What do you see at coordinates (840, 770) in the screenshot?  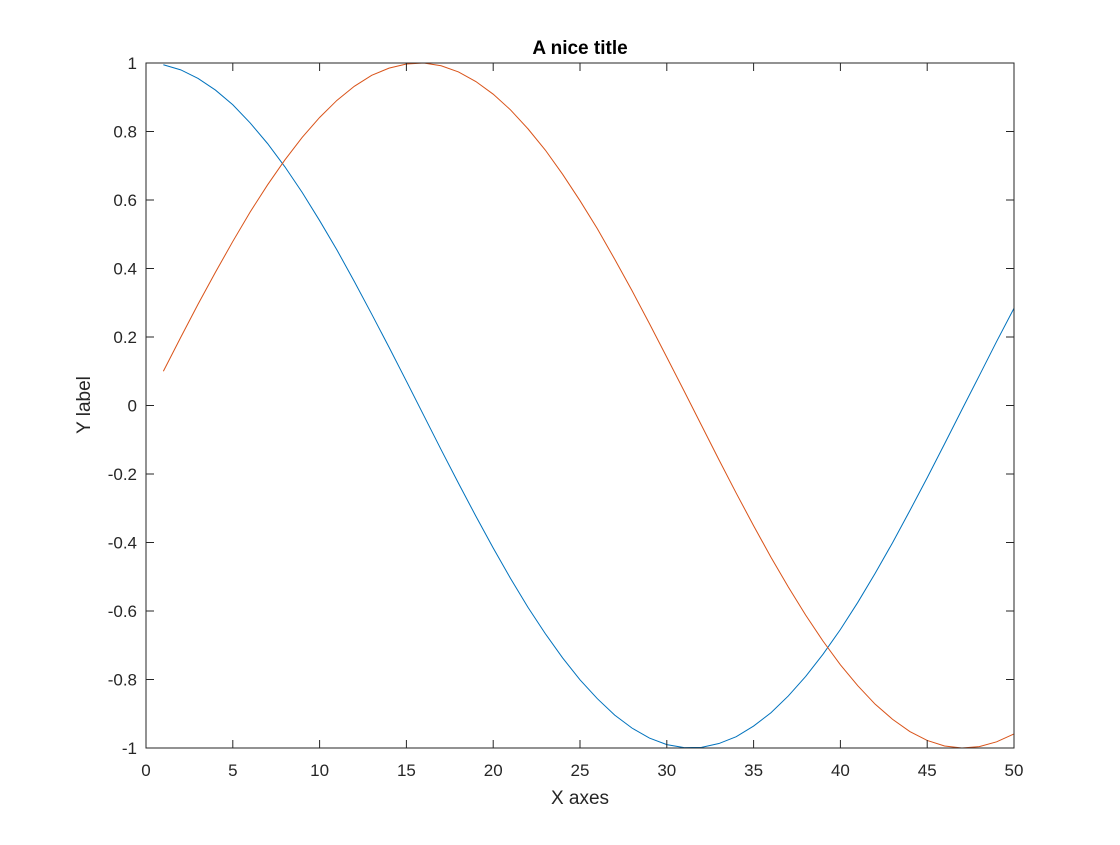 I see `x-tick-label: 40` at bounding box center [840, 770].